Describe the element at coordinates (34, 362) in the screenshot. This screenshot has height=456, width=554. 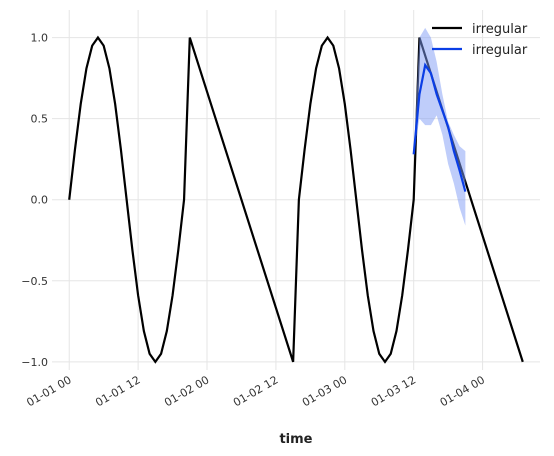
I see `y-tick-label: −1.0` at that location.